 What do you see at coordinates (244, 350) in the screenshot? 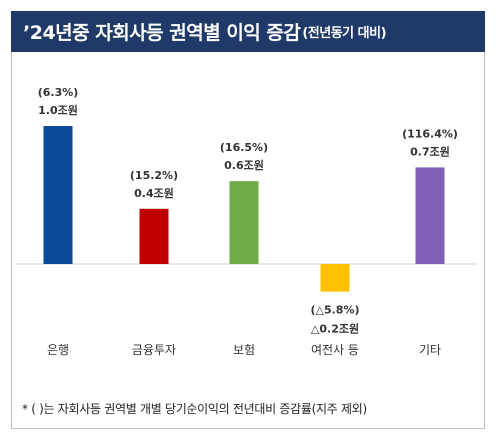
I see `category-label-3: 보험` at bounding box center [244, 350].